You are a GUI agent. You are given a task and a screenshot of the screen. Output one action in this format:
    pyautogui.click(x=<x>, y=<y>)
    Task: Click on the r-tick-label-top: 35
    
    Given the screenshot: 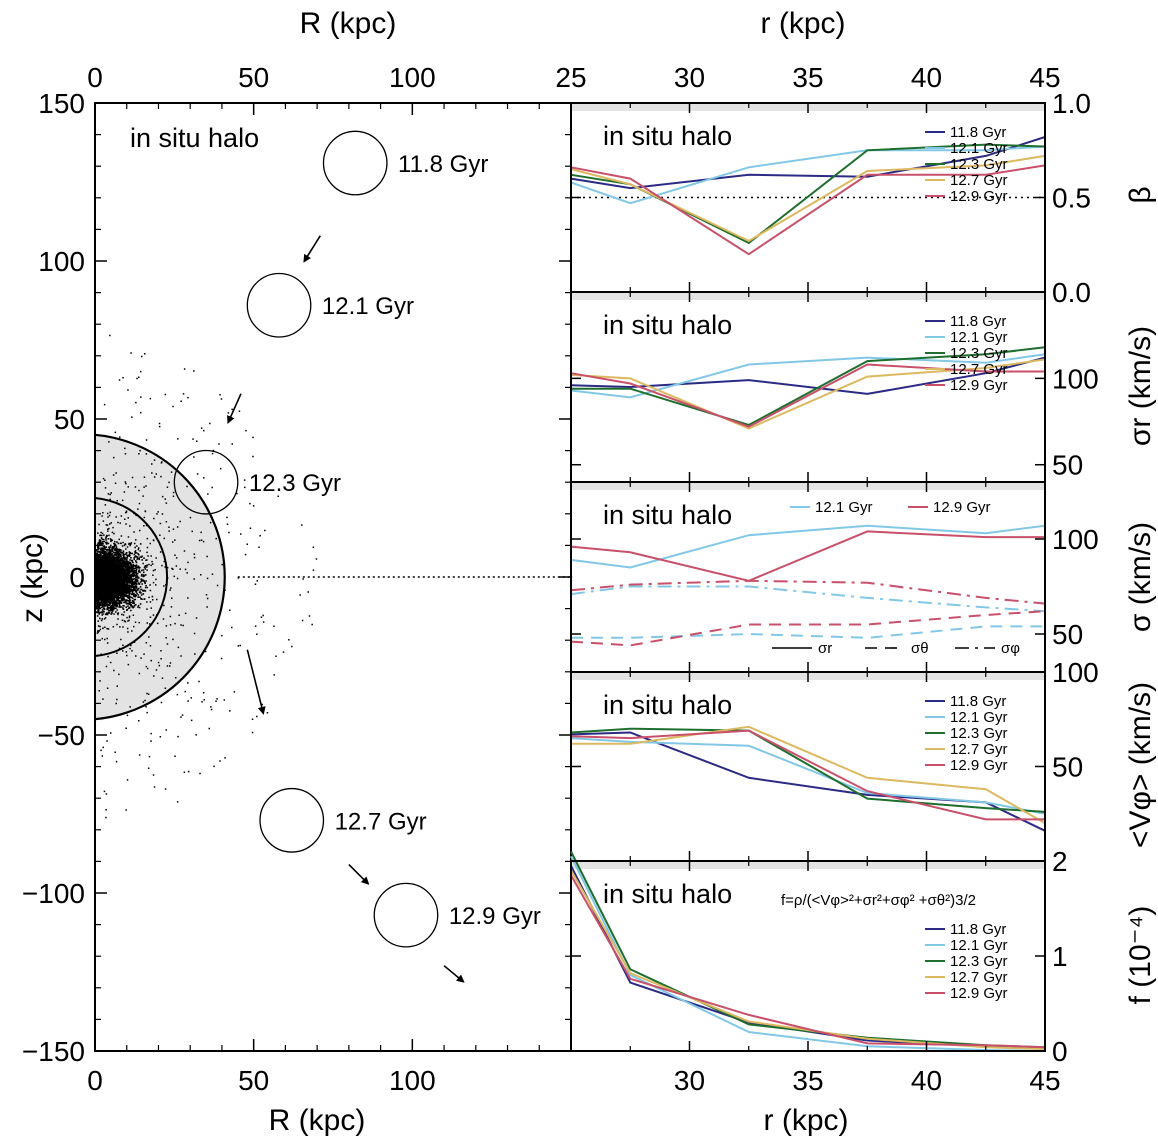 What is the action you would take?
    pyautogui.click(x=807, y=77)
    